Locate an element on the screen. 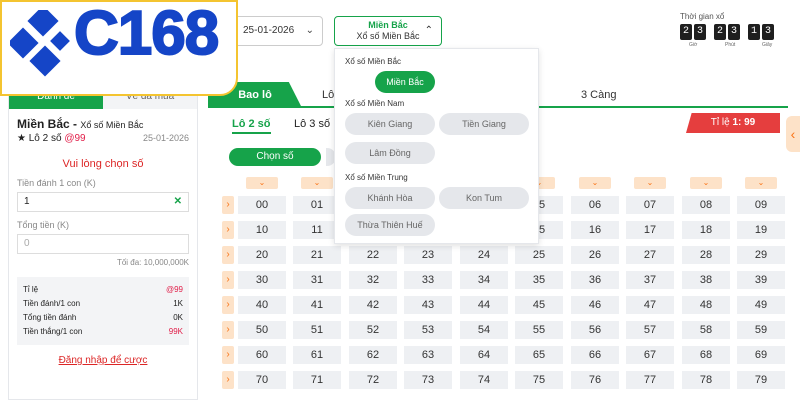  choose-number-button: Chọn số is located at coordinates (275, 157).